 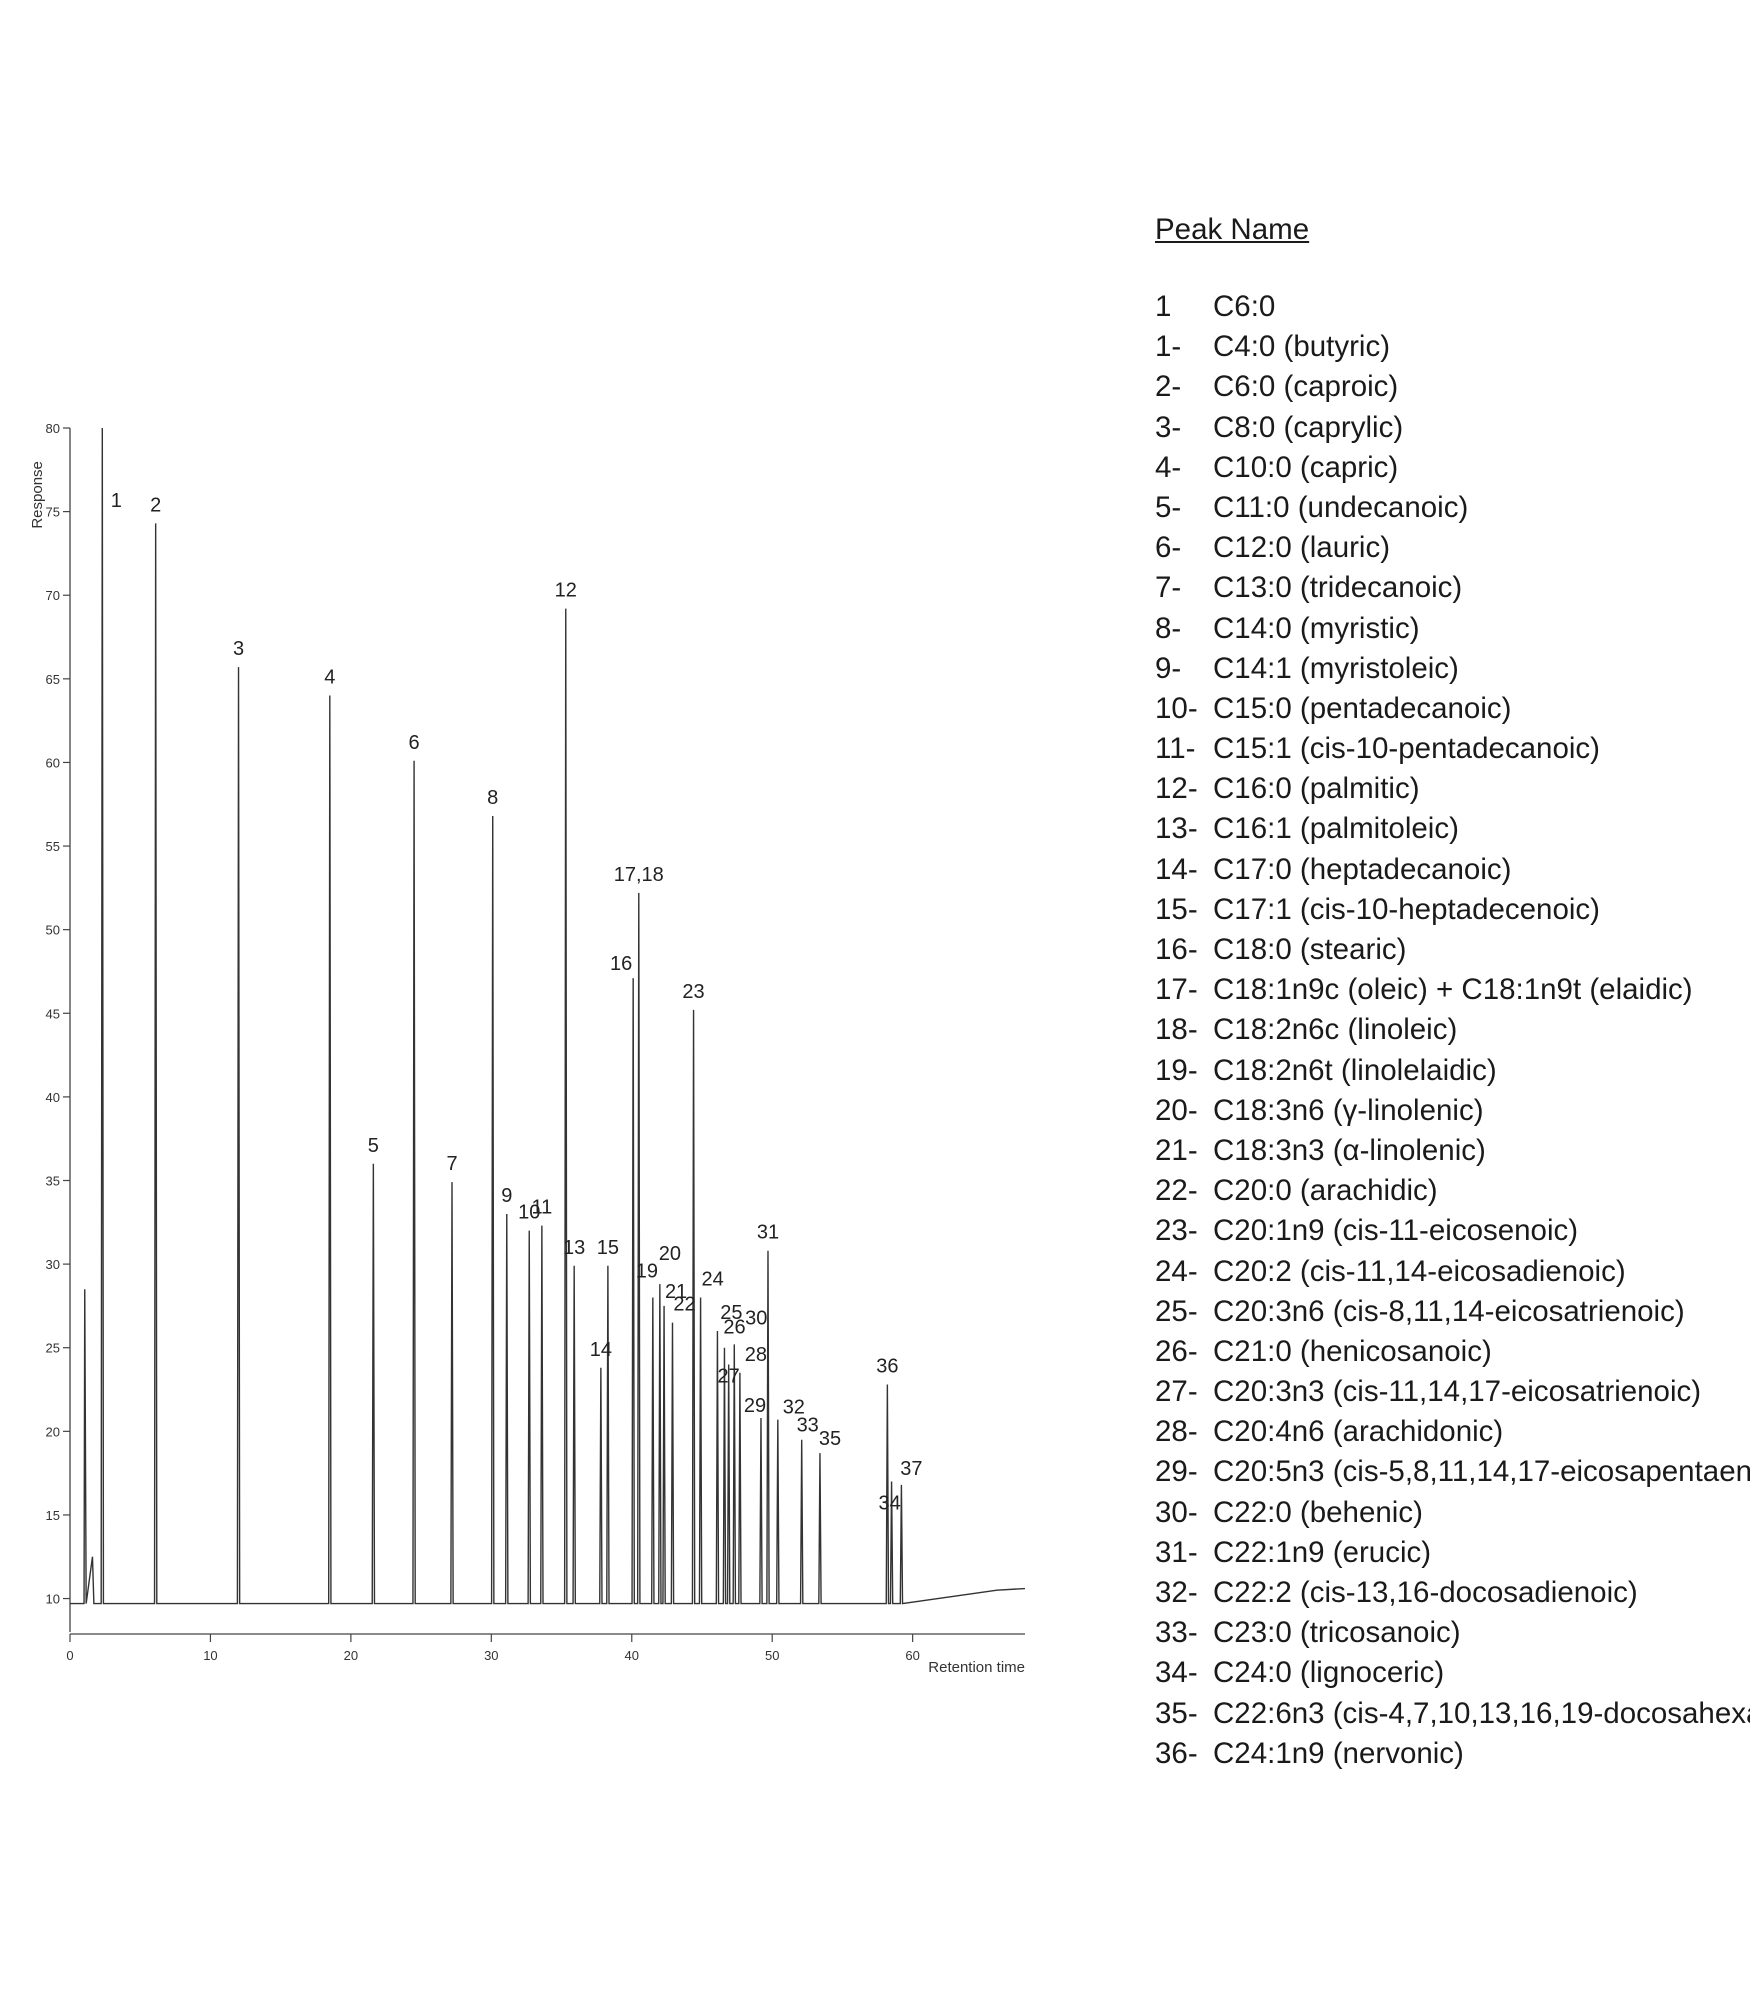 What do you see at coordinates (608, 1248) in the screenshot?
I see `peak-label: 15` at bounding box center [608, 1248].